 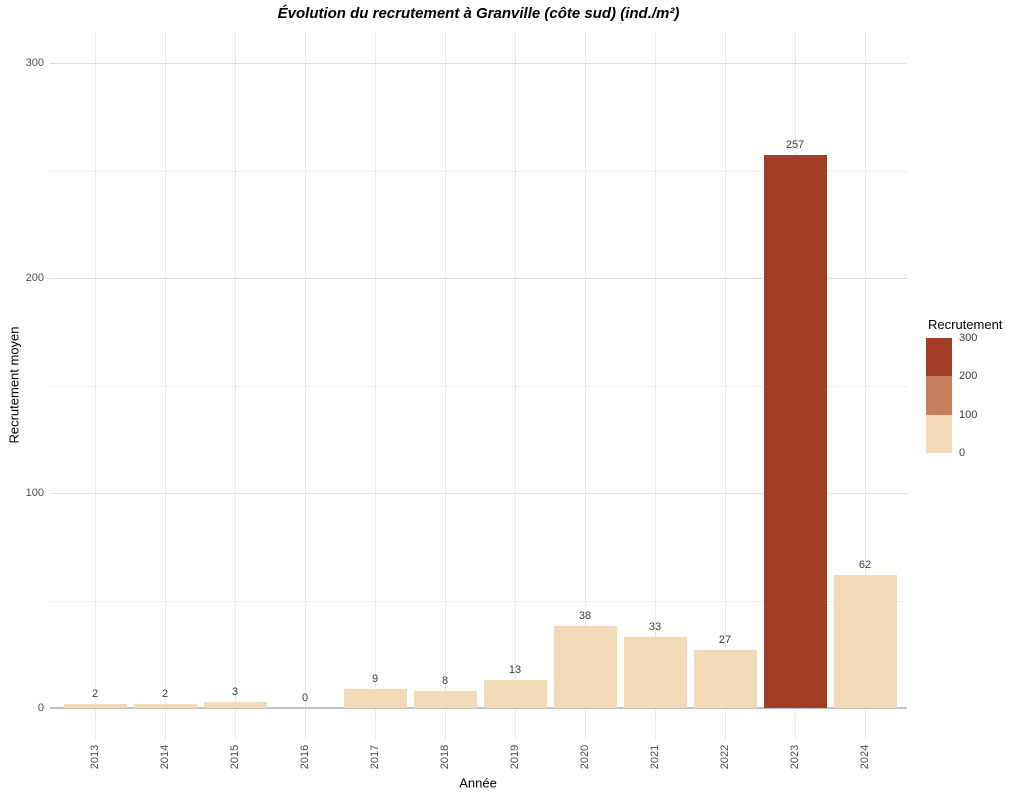 I want to click on x-axis-tick-label: 2018, so click(x=445, y=757).